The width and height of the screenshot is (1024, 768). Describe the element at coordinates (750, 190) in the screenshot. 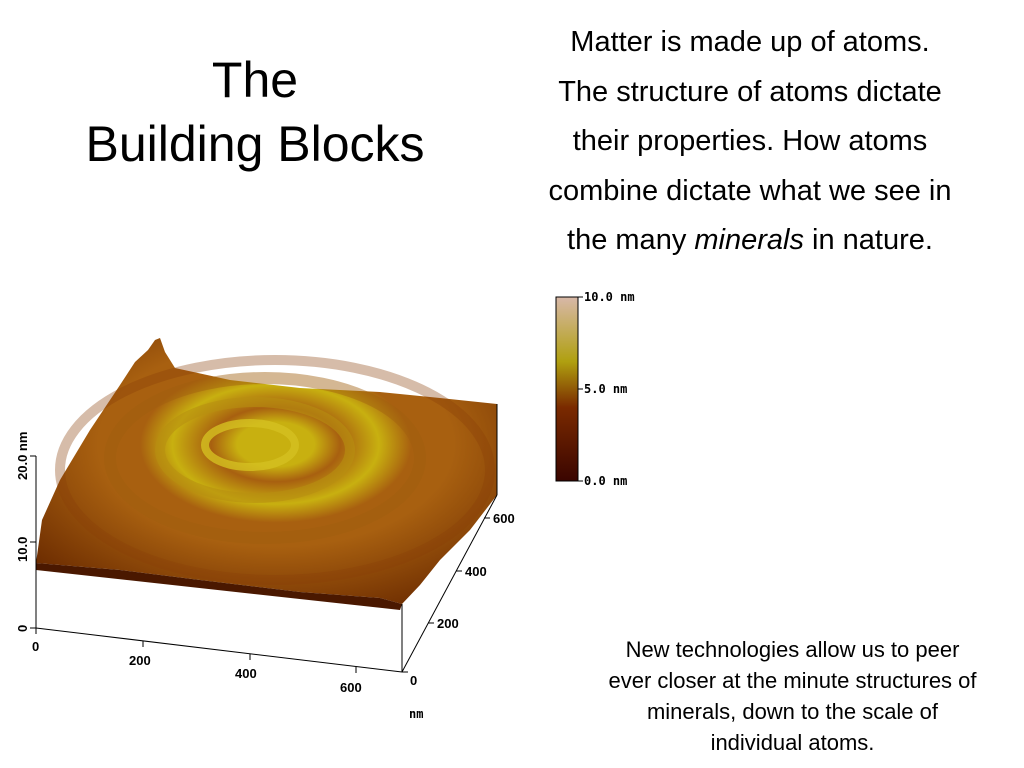

I see `intro-line: combine dictate what we see in` at that location.